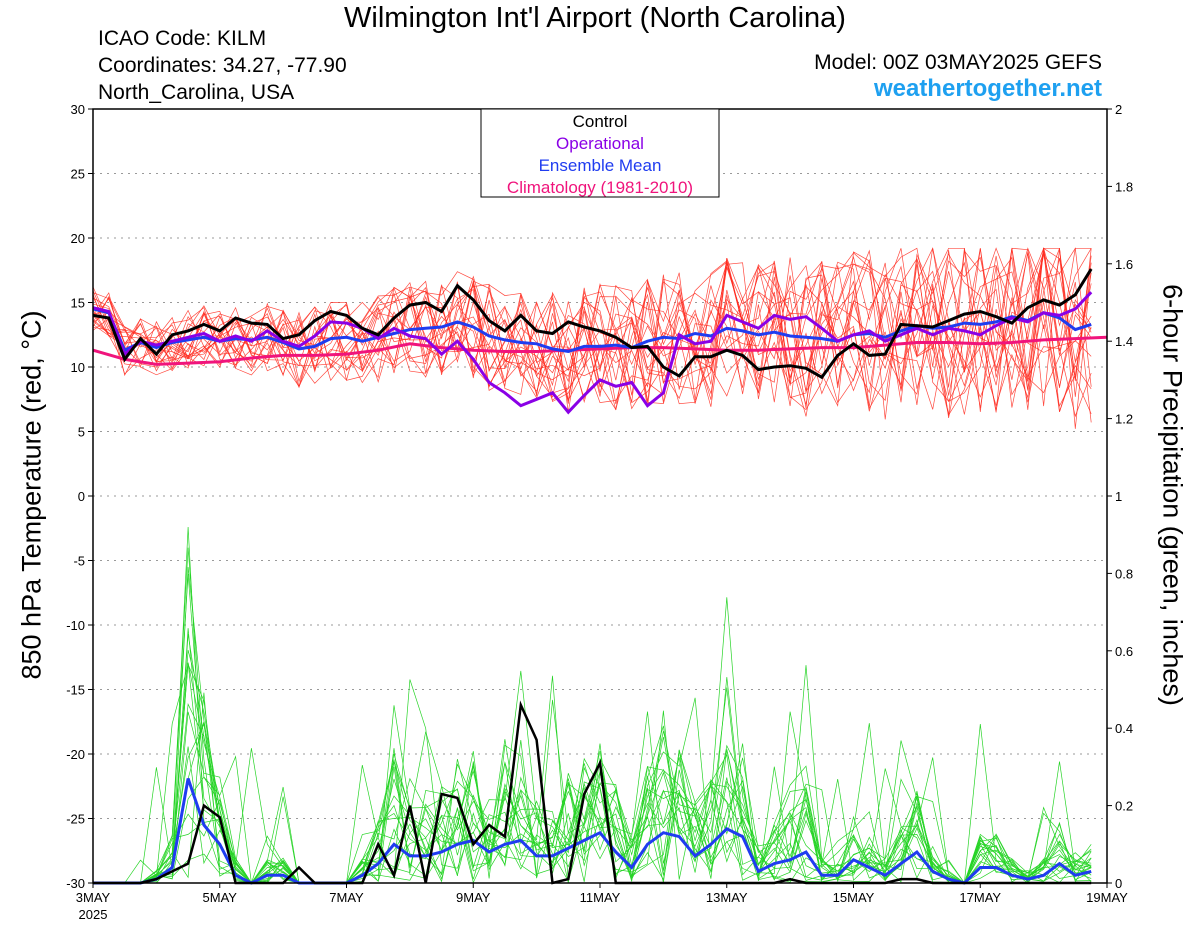  Describe the element at coordinates (600, 350) in the screenshot. I see `climatology-line` at that location.